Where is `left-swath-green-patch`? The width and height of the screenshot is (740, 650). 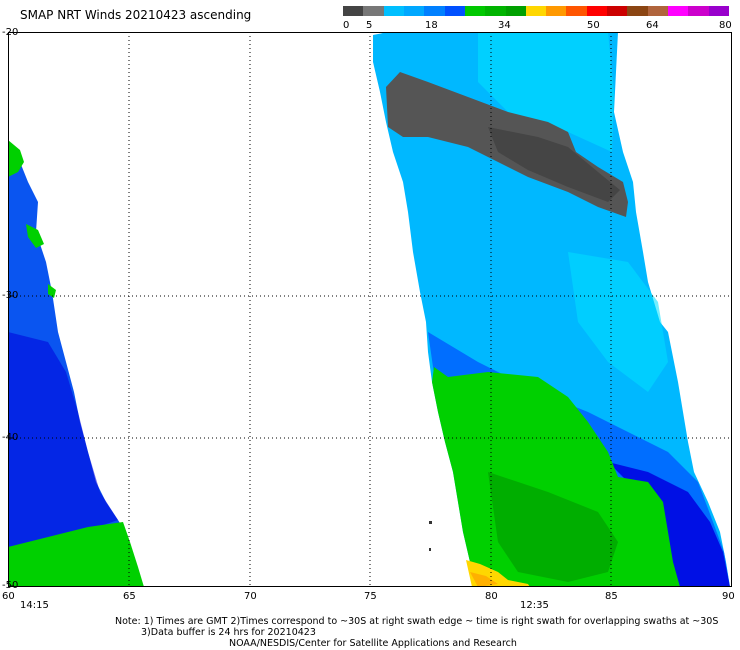 left-swath-green-patch is located at coordinates (35, 236).